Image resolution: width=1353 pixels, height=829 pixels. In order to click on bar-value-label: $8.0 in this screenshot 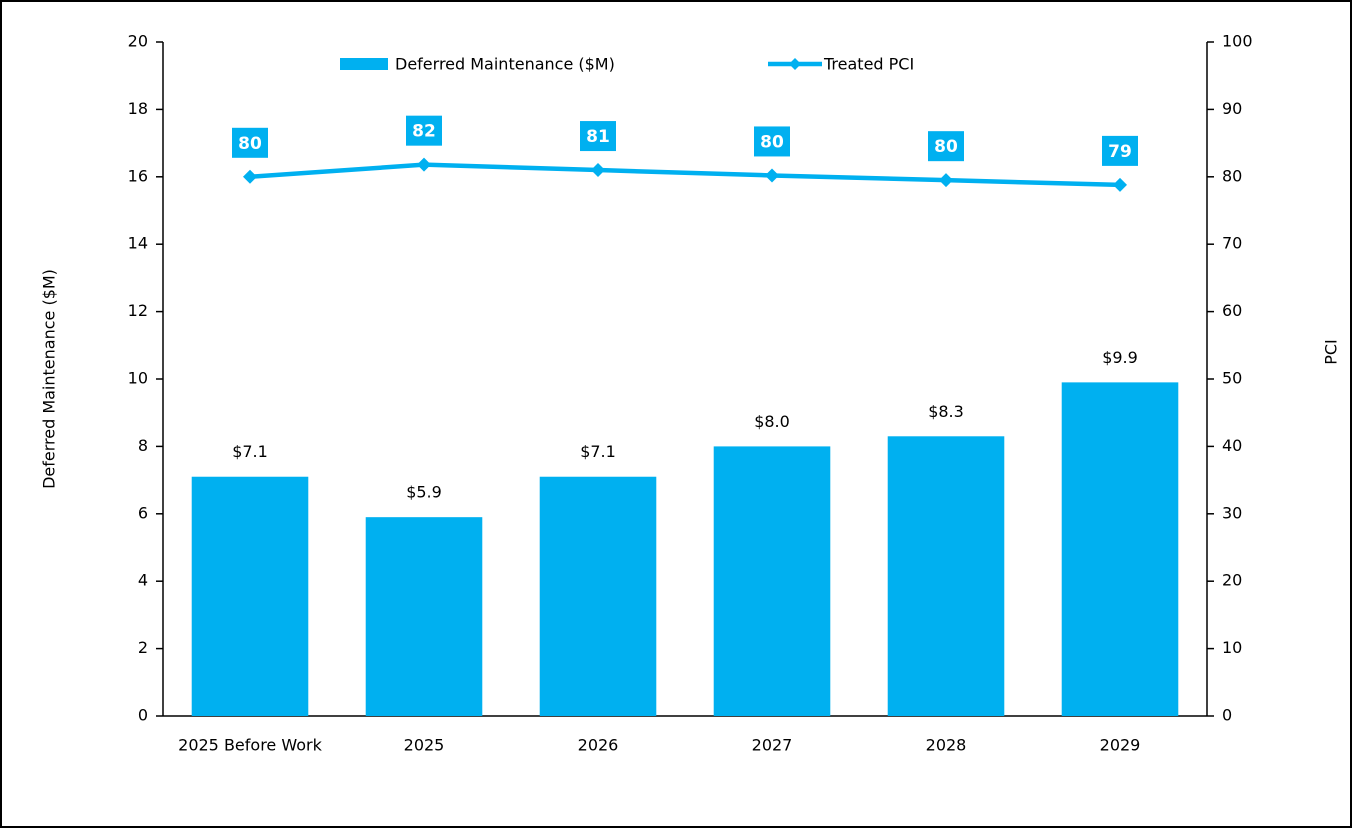, I will do `click(772, 421)`.